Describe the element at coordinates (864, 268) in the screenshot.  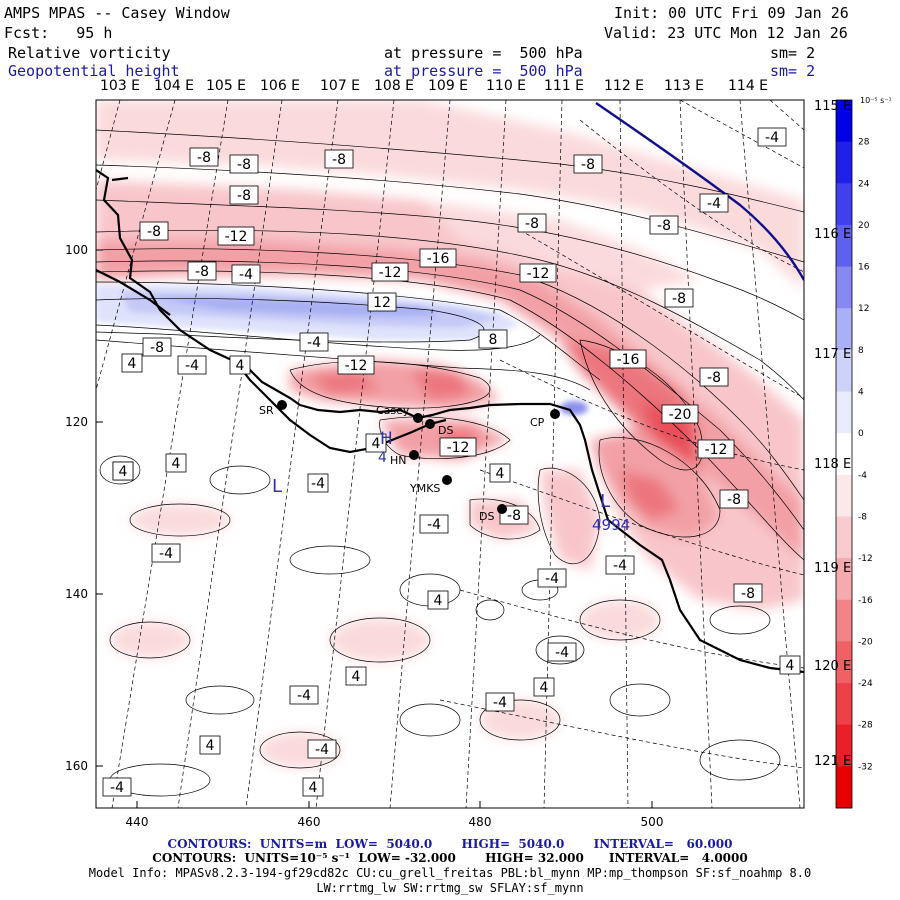
I see `colorbar-label: 16` at that location.